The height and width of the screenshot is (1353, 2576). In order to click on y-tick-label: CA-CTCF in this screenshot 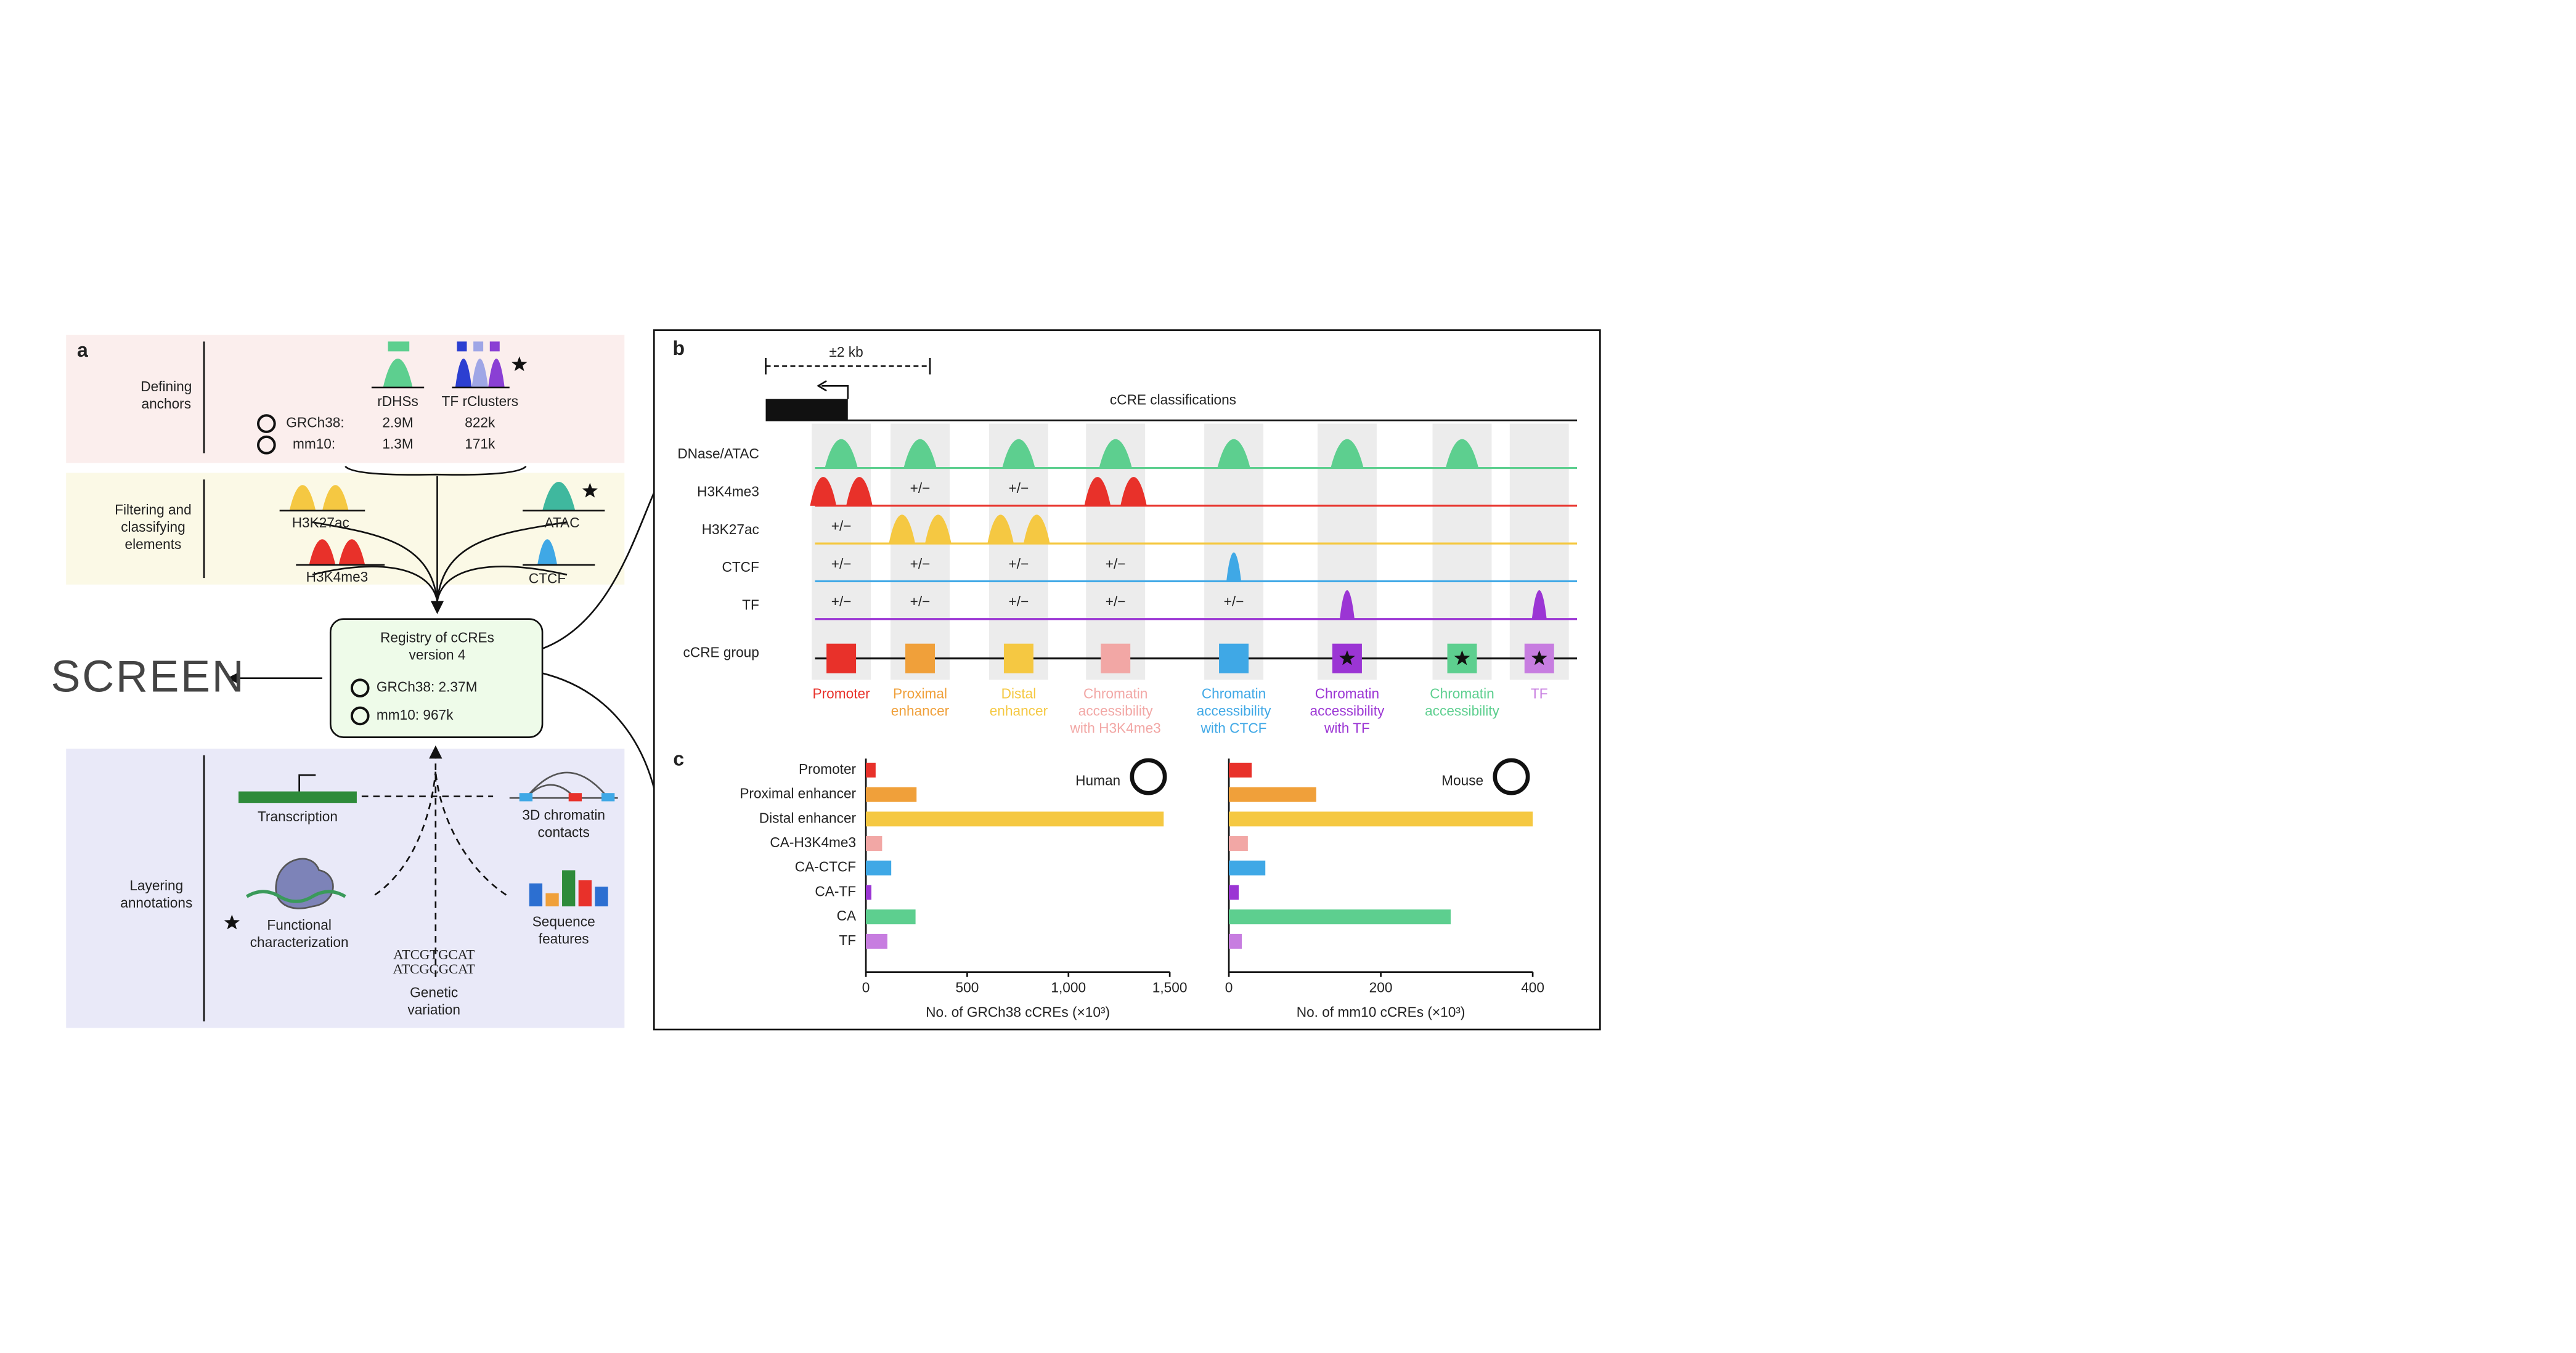, I will do `click(826, 867)`.